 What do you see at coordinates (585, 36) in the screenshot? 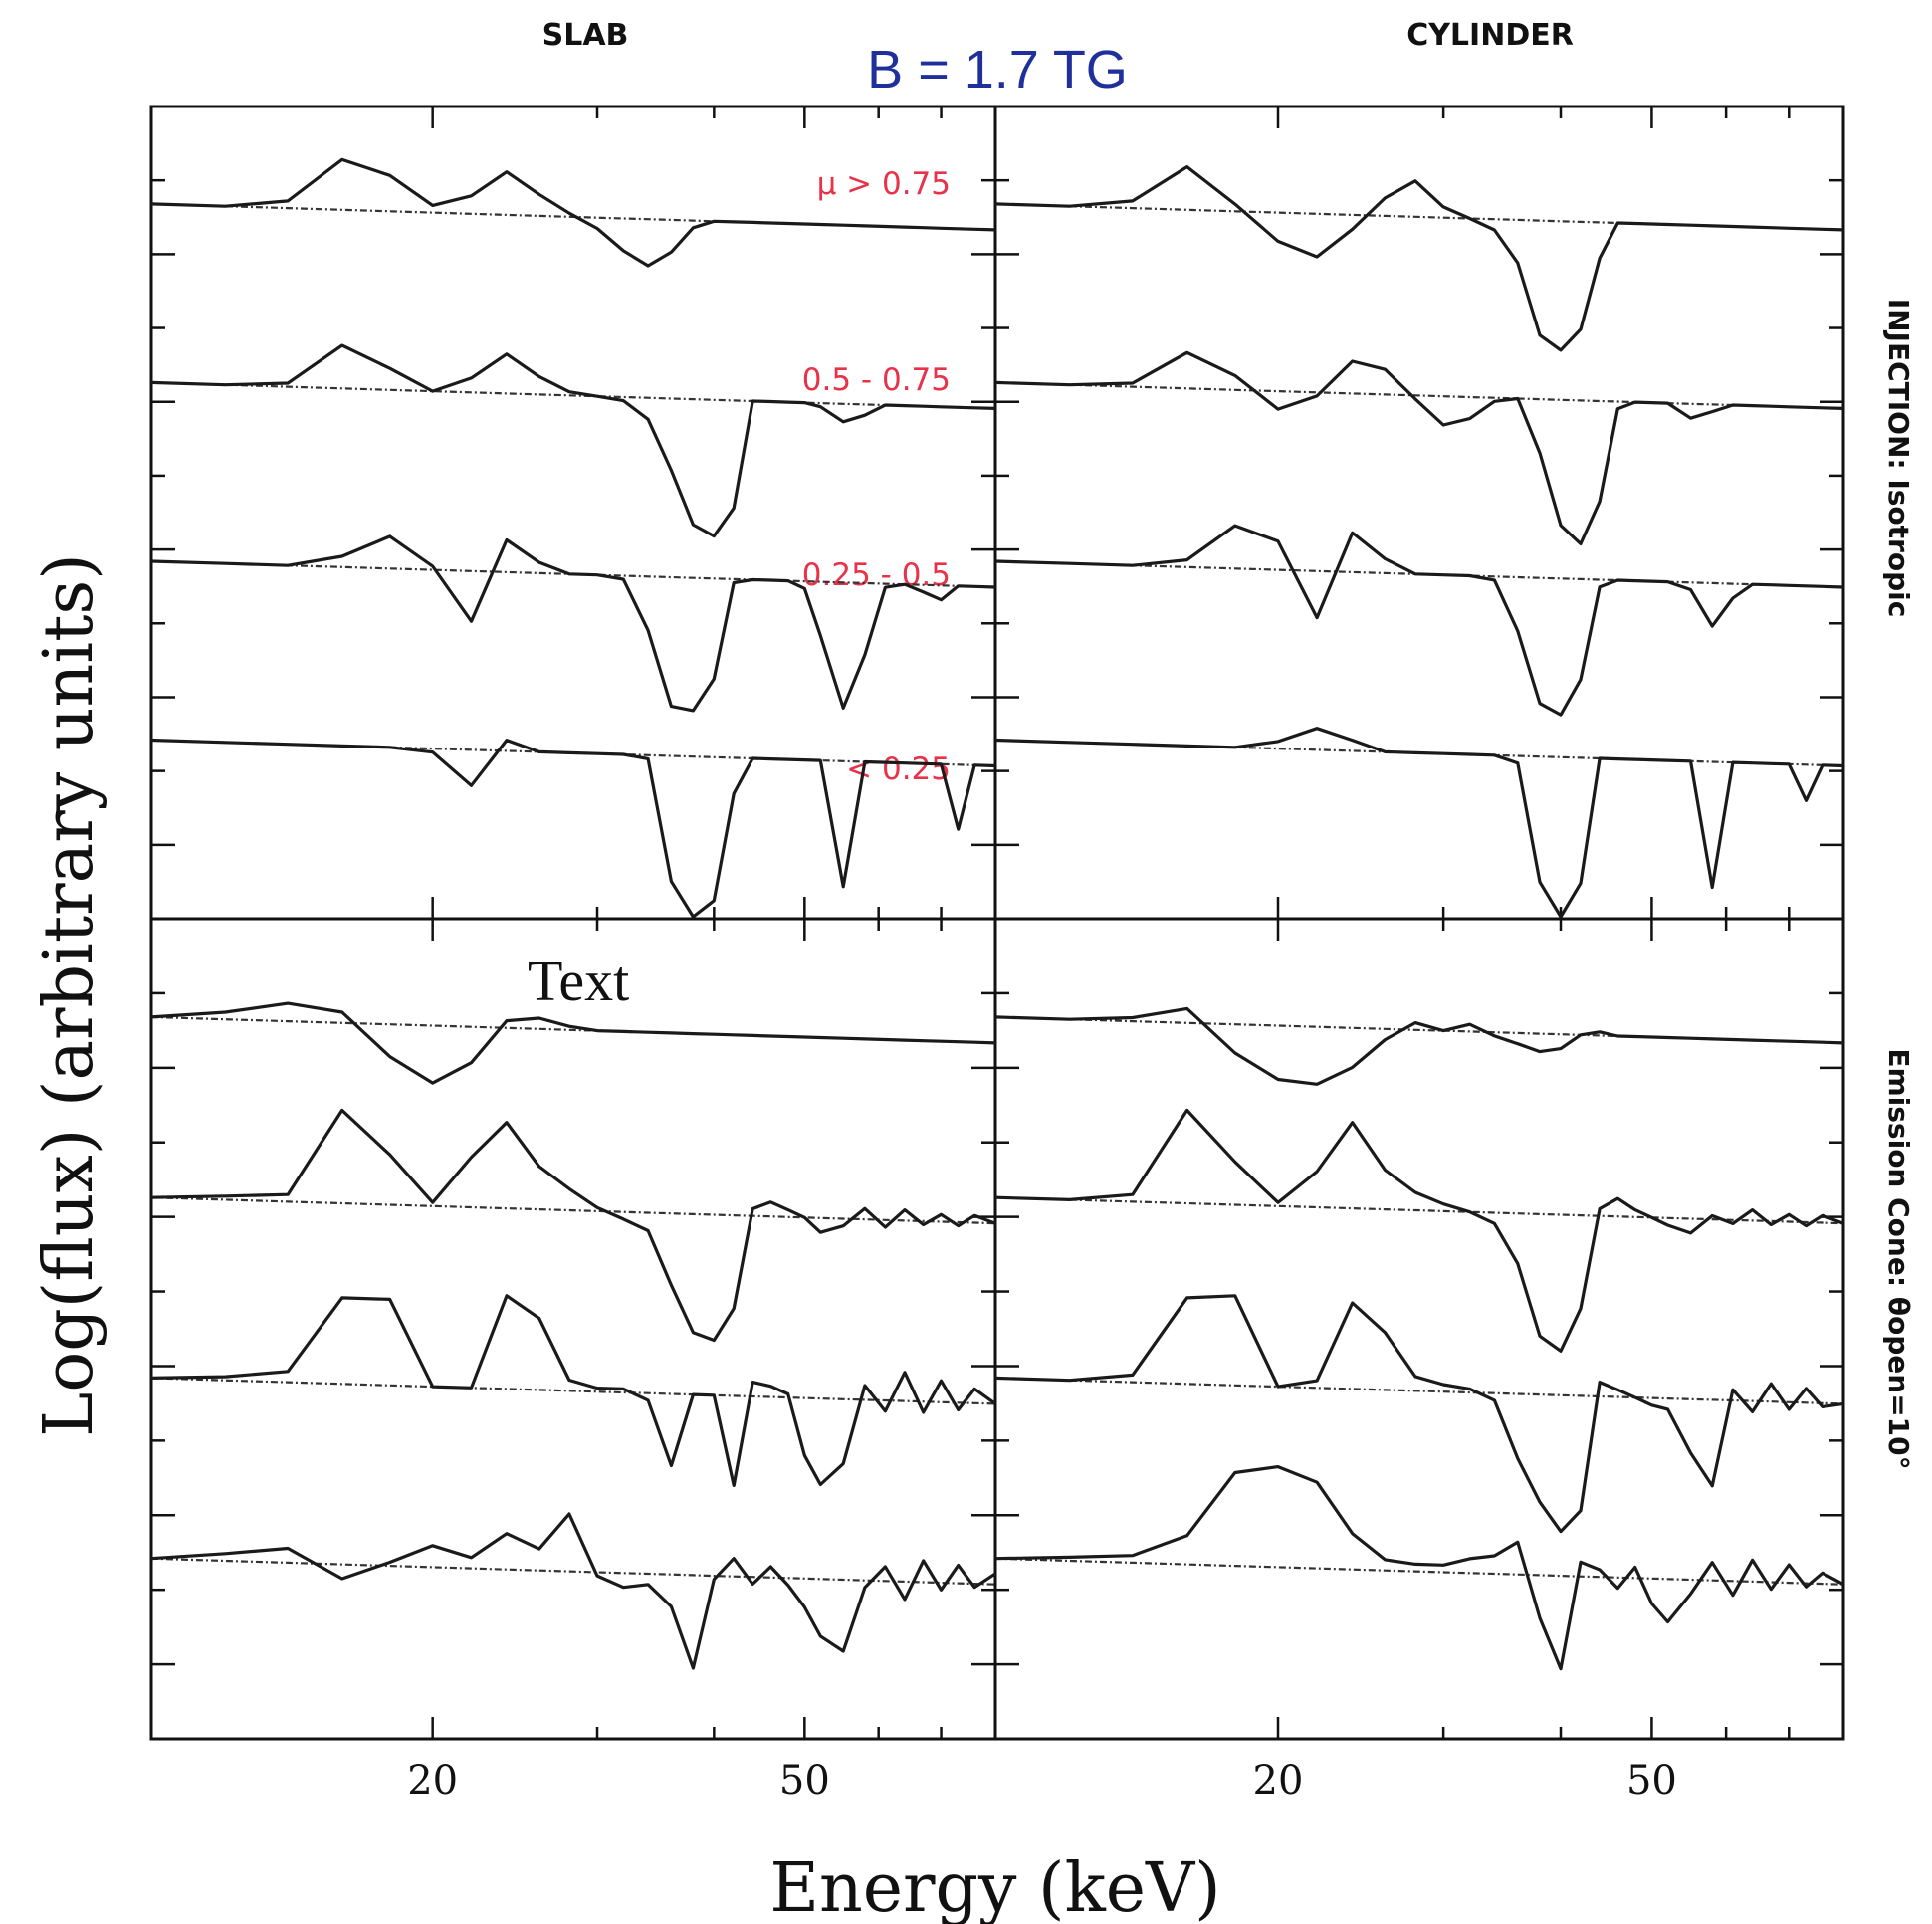
I see `header-slab: SLAB` at bounding box center [585, 36].